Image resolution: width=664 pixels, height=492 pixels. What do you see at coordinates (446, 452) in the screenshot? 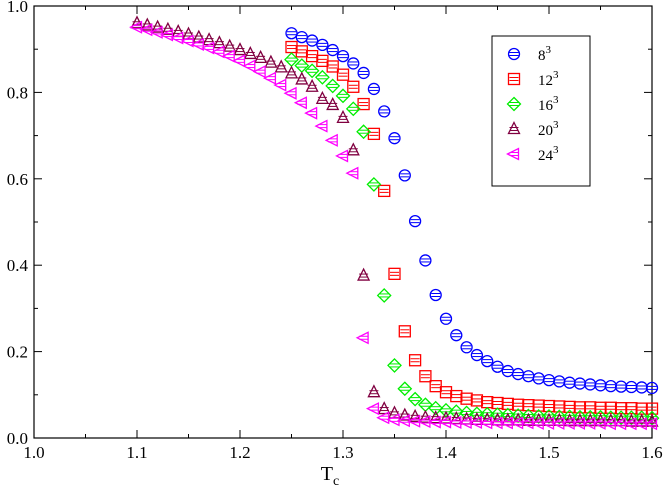
I see `x-tick-label: 1.4` at bounding box center [446, 452].